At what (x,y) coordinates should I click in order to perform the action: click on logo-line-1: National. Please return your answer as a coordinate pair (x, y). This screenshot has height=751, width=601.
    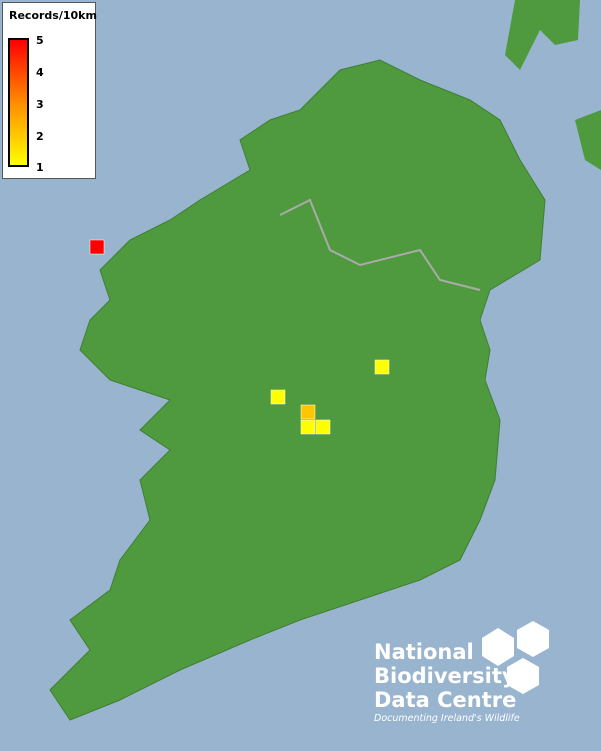
    Looking at the image, I should click on (424, 652).